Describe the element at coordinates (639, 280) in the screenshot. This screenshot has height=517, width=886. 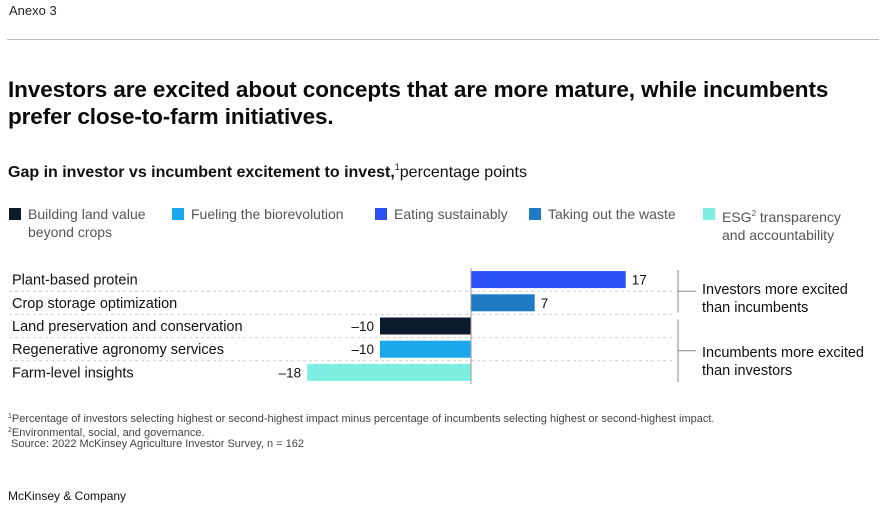
I see `value-label: 17` at that location.